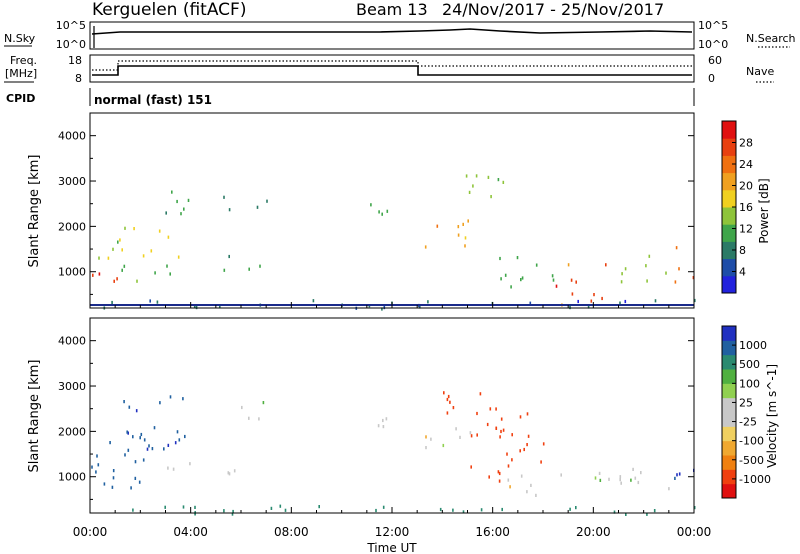 The height and width of the screenshot is (554, 800). What do you see at coordinates (713, 25) in the screenshot?
I see `nsky-right-tick-top: 10^5` at bounding box center [713, 25].